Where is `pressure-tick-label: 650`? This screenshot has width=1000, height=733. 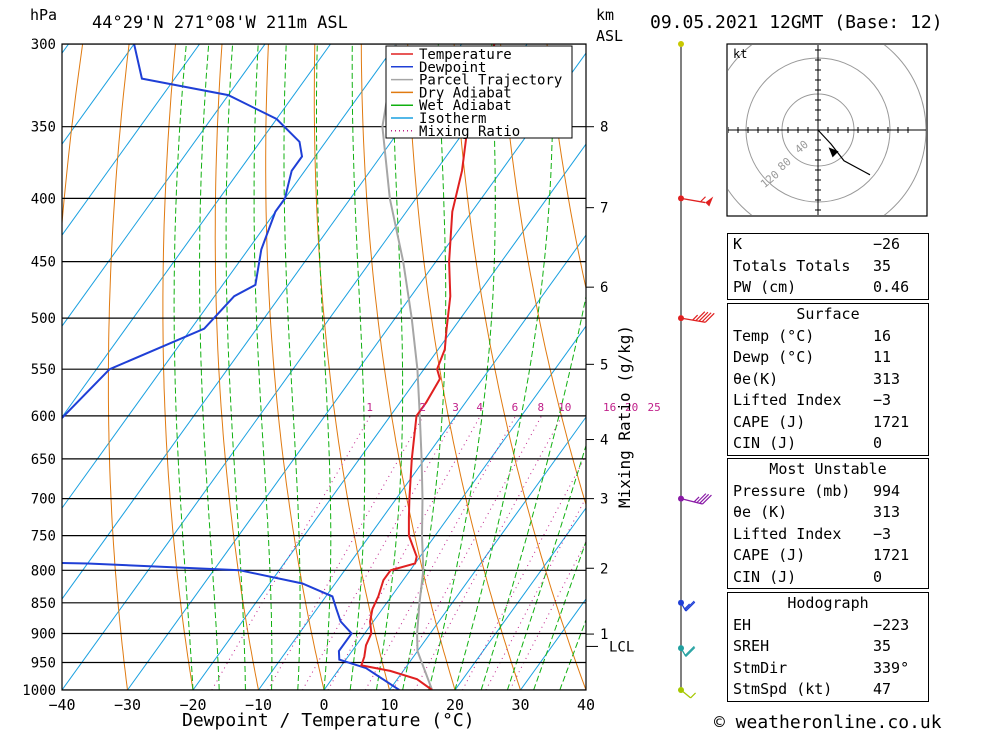 pressure-tick-label: 650 is located at coordinates (43, 460).